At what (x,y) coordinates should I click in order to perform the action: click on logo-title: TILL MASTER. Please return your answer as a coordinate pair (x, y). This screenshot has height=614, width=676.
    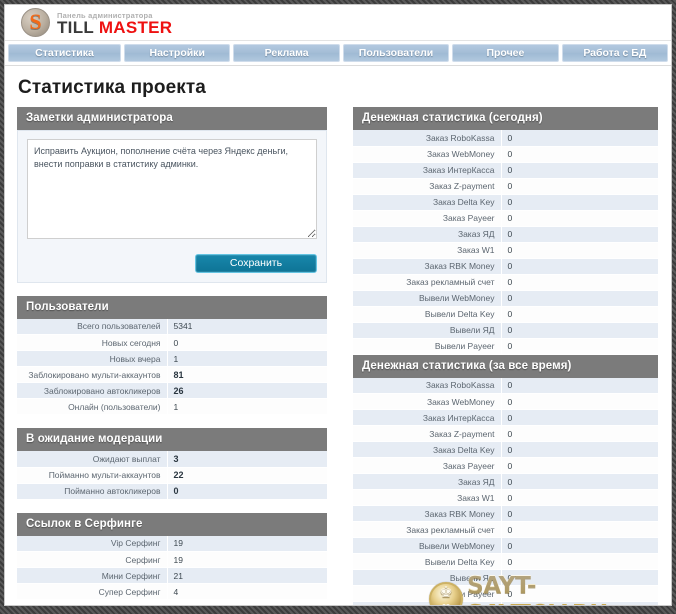
    Looking at the image, I should click on (115, 27).